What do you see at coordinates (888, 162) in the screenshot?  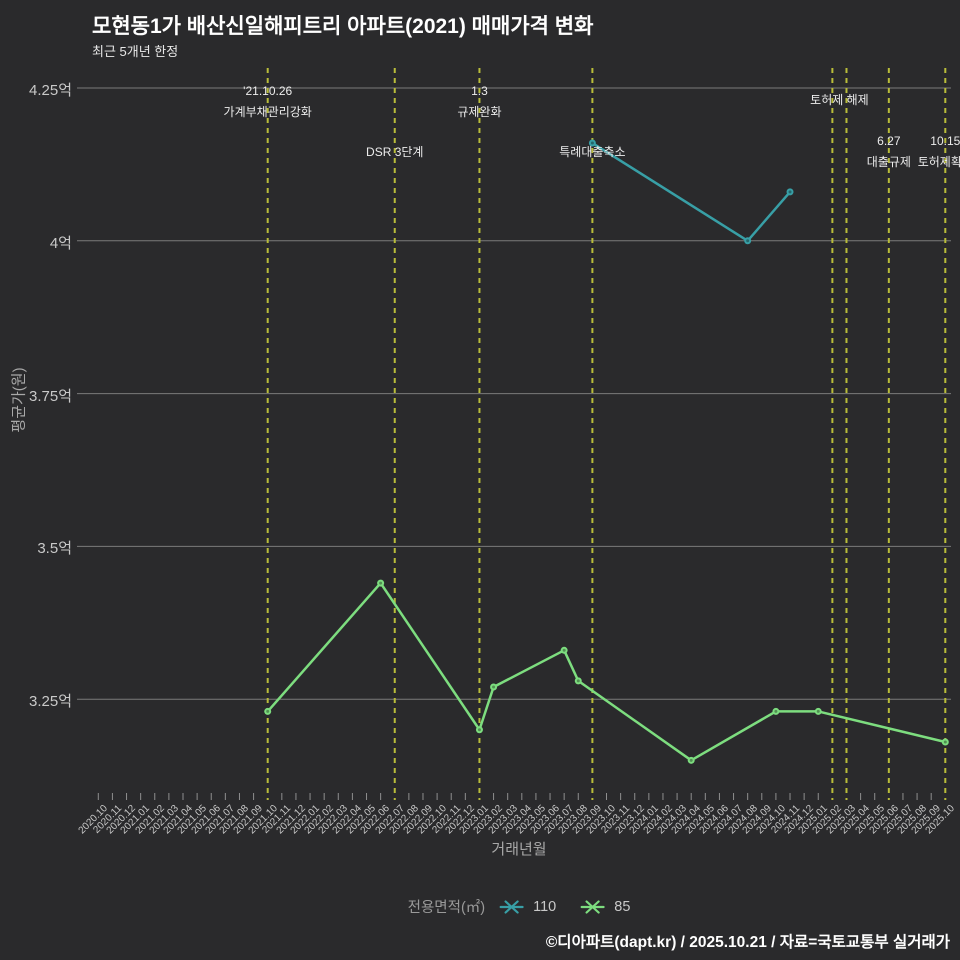 I see `annotation-line: 대출규제` at bounding box center [888, 162].